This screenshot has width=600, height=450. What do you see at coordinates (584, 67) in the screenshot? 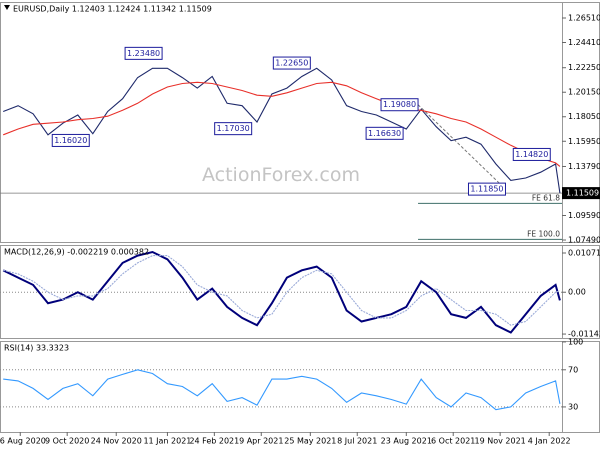
I see `y-tick-label: 1.22250` at bounding box center [584, 67].